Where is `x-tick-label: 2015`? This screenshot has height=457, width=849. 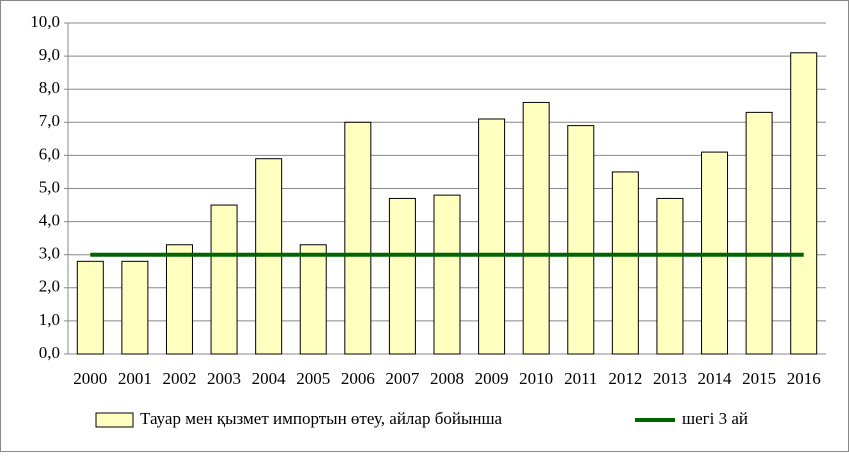
x-tick-label: 2015 is located at coordinates (759, 378).